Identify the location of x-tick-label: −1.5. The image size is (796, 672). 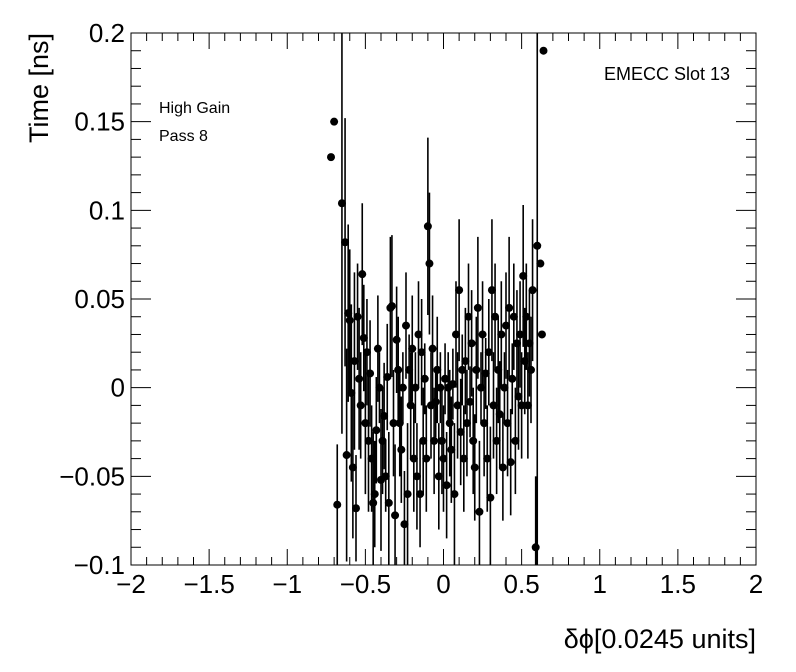
(208, 584).